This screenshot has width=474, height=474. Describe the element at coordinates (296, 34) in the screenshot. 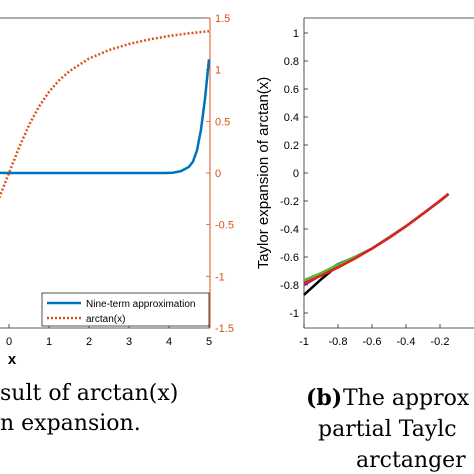

I see `right-y-tick-label: 1` at that location.